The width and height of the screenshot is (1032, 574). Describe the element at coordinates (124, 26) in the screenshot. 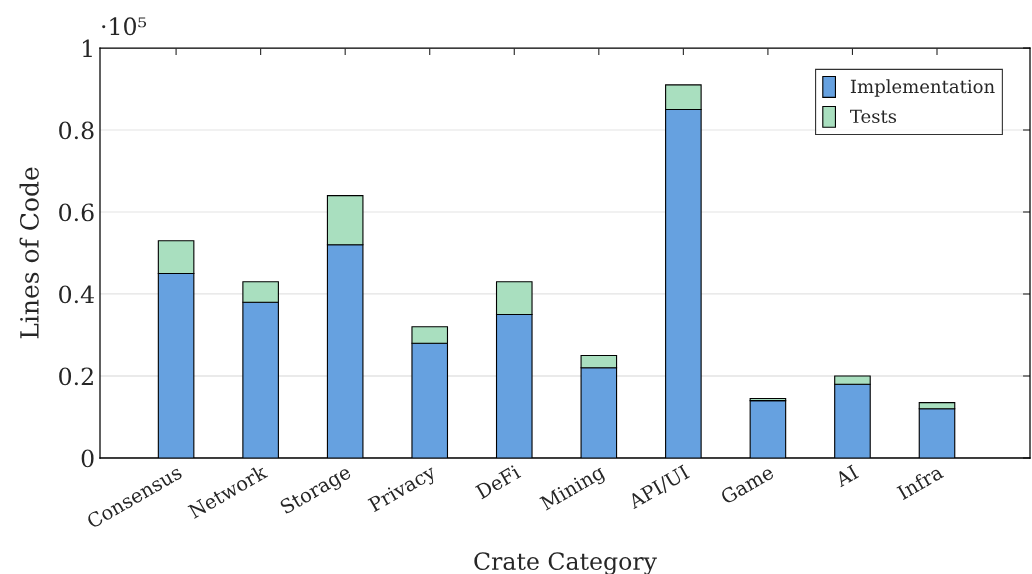

I see `text: ·10⁵` at that location.